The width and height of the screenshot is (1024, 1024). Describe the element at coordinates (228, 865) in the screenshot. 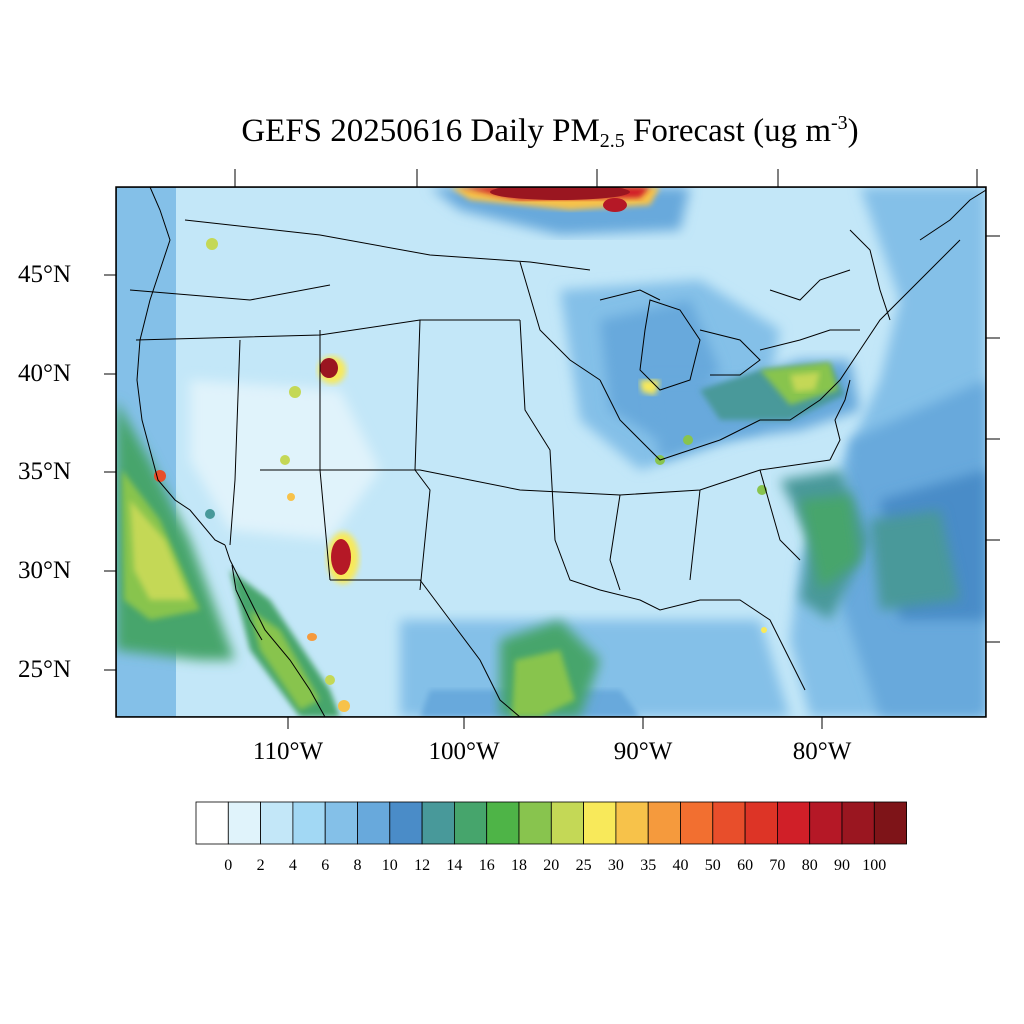

I see `colorbar-tick-label: 0` at that location.